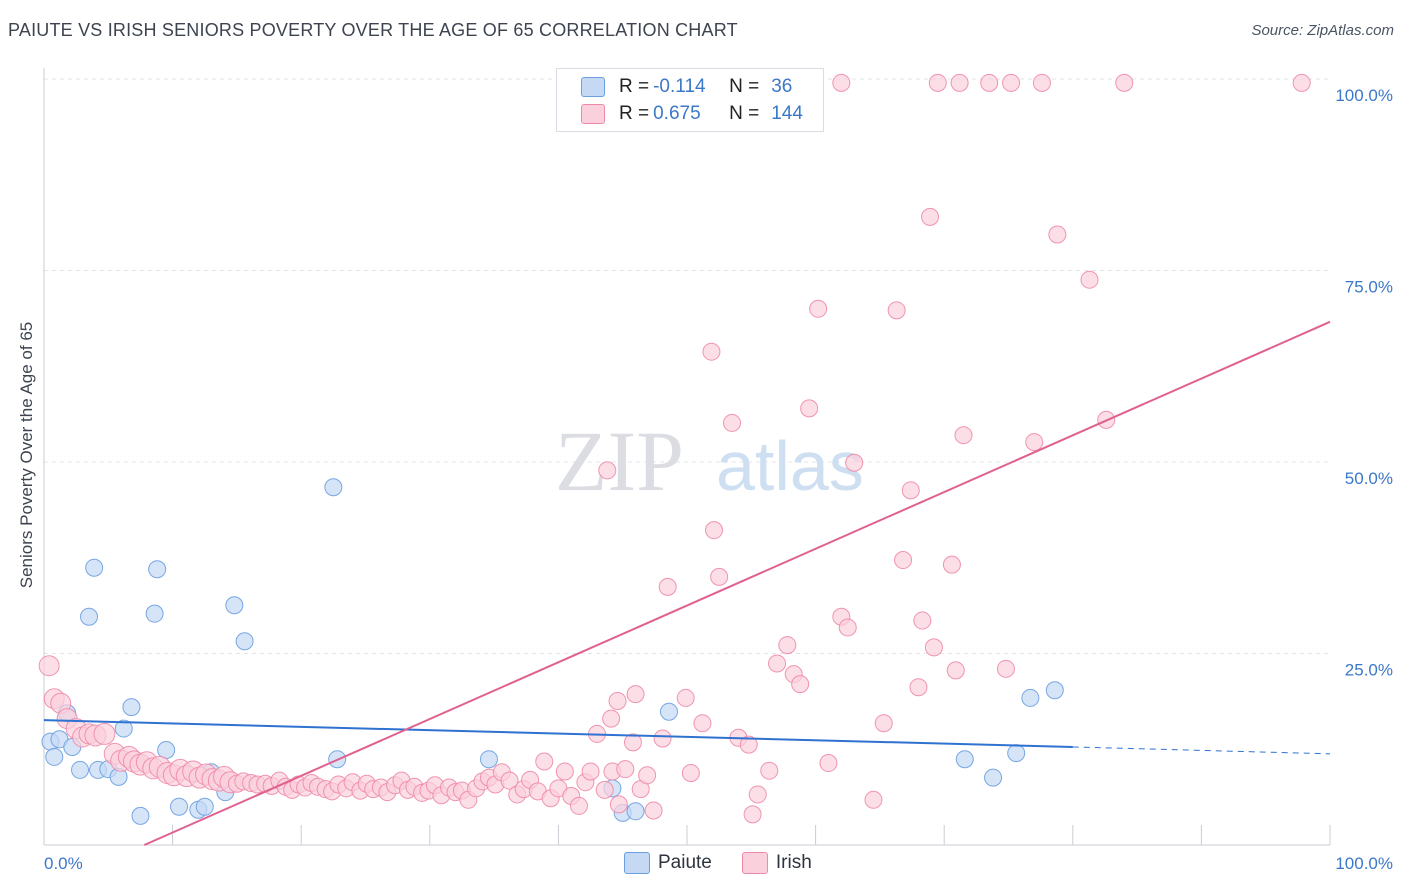  I want to click on y-axis-label: Seniors Poverty Over the Age of 65, so click(26, 455).